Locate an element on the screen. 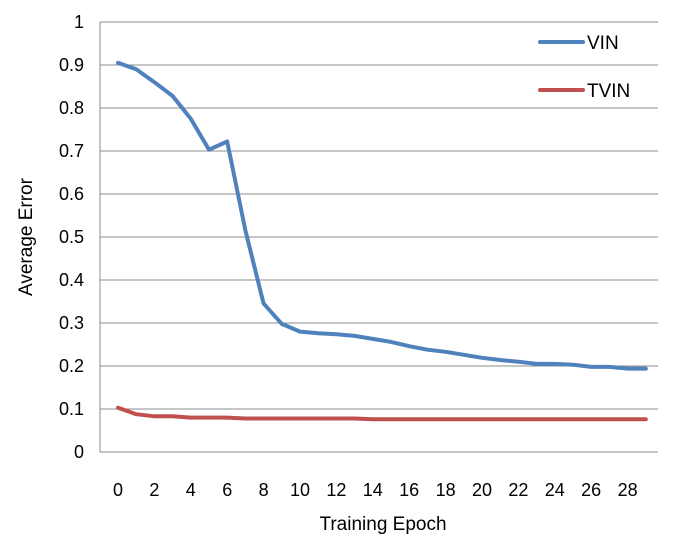 This screenshot has height=546, width=697. y-tick-label: 0.3 is located at coordinates (71, 323).